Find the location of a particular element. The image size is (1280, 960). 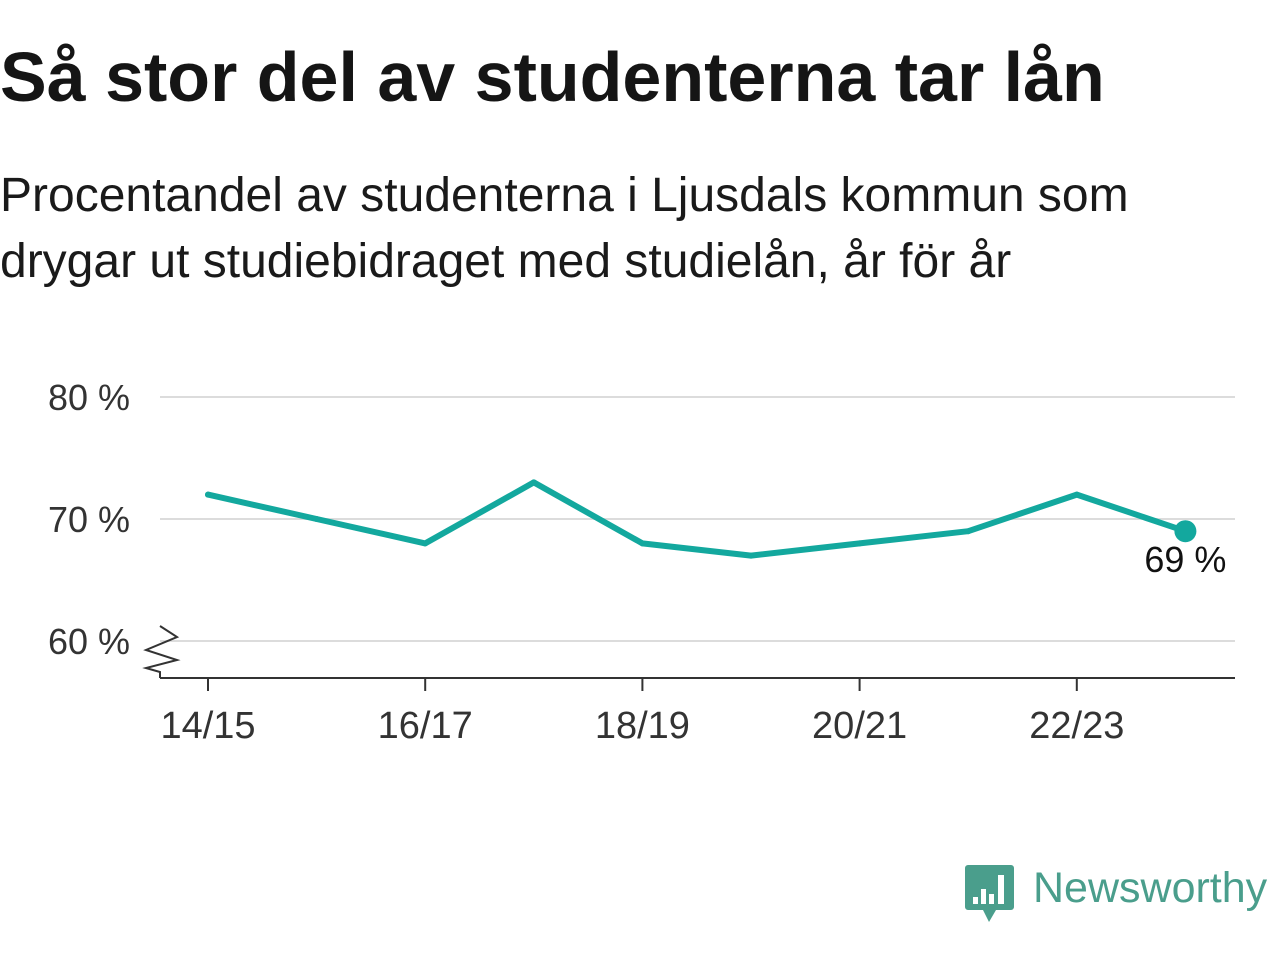

x-tick-label: 20/21 is located at coordinates (859, 726).